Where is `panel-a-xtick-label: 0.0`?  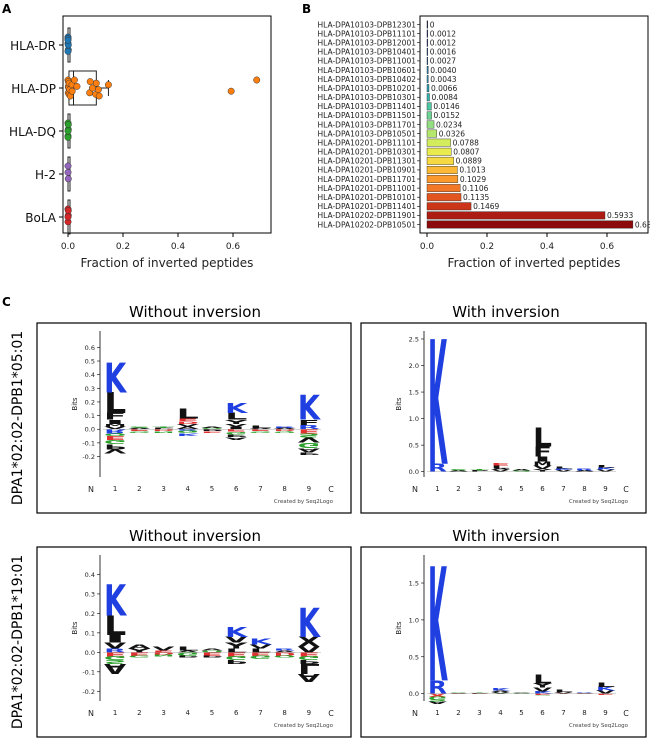 panel-a-xtick-label: 0.0 is located at coordinates (68, 247).